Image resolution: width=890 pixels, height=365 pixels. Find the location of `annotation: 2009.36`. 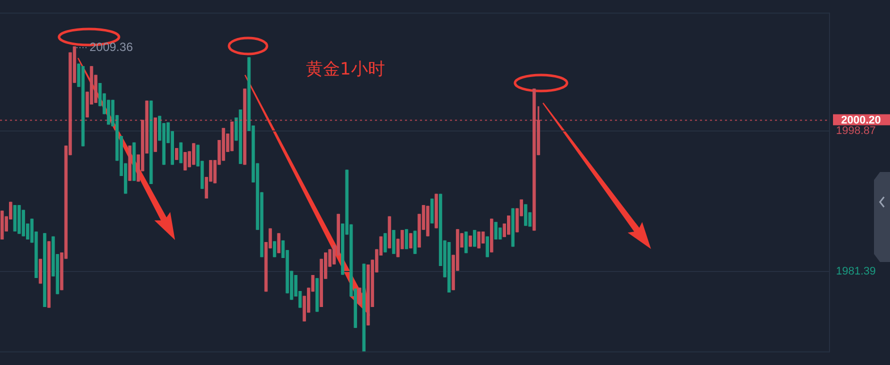

annotation: 2009.36 is located at coordinates (111, 47).